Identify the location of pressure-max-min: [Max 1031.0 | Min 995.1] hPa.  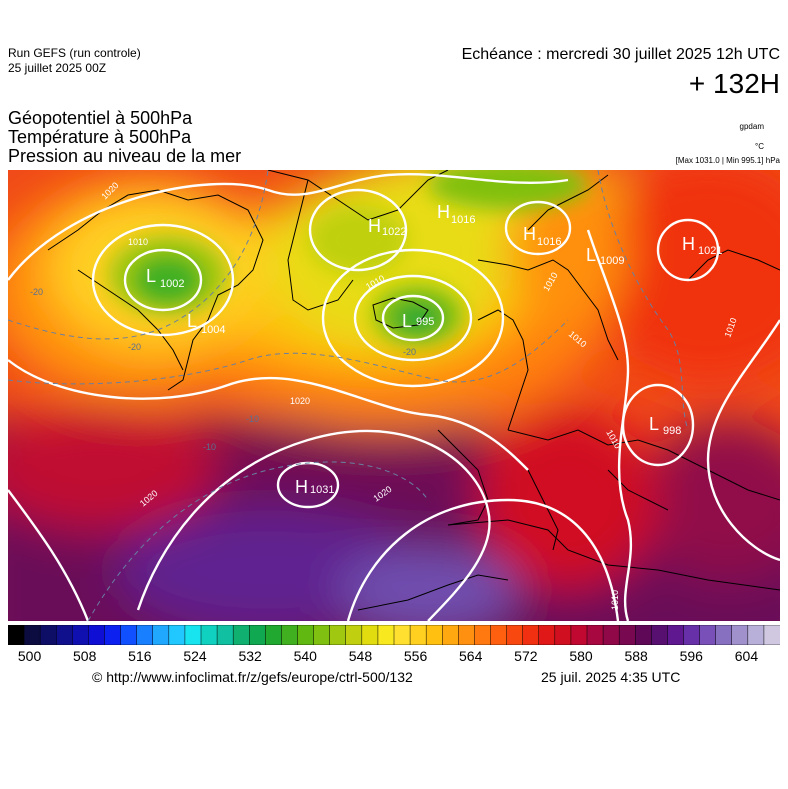
(727, 160).